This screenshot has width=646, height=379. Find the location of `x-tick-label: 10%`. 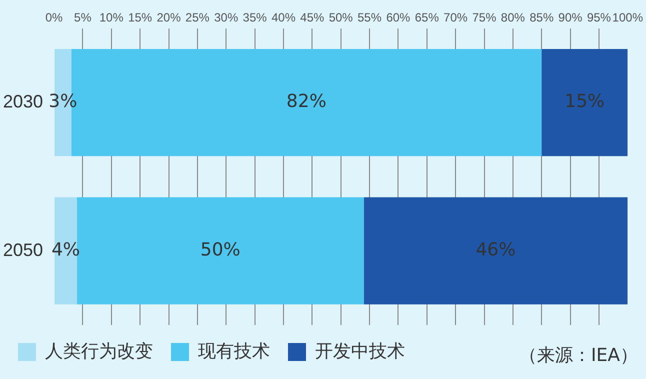

x-tick-label: 10% is located at coordinates (111, 17).